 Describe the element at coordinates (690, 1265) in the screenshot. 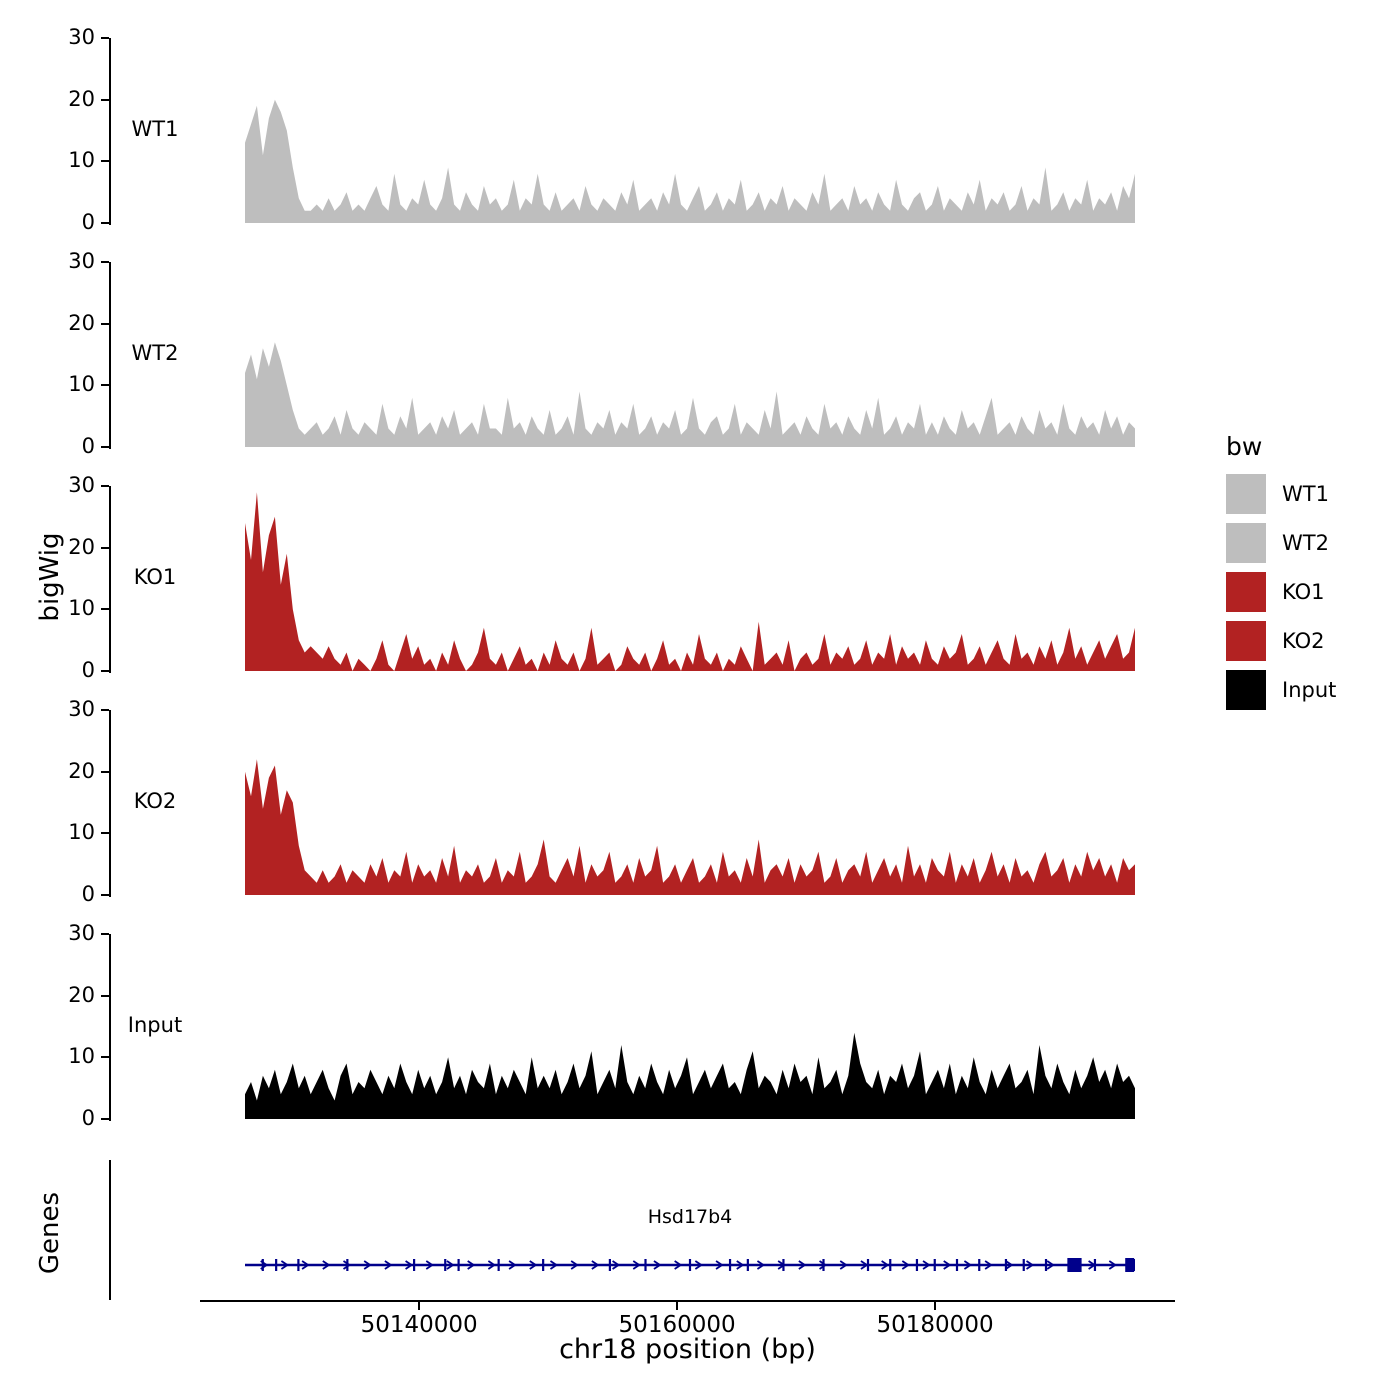

I see `gene-model-svg` at that location.